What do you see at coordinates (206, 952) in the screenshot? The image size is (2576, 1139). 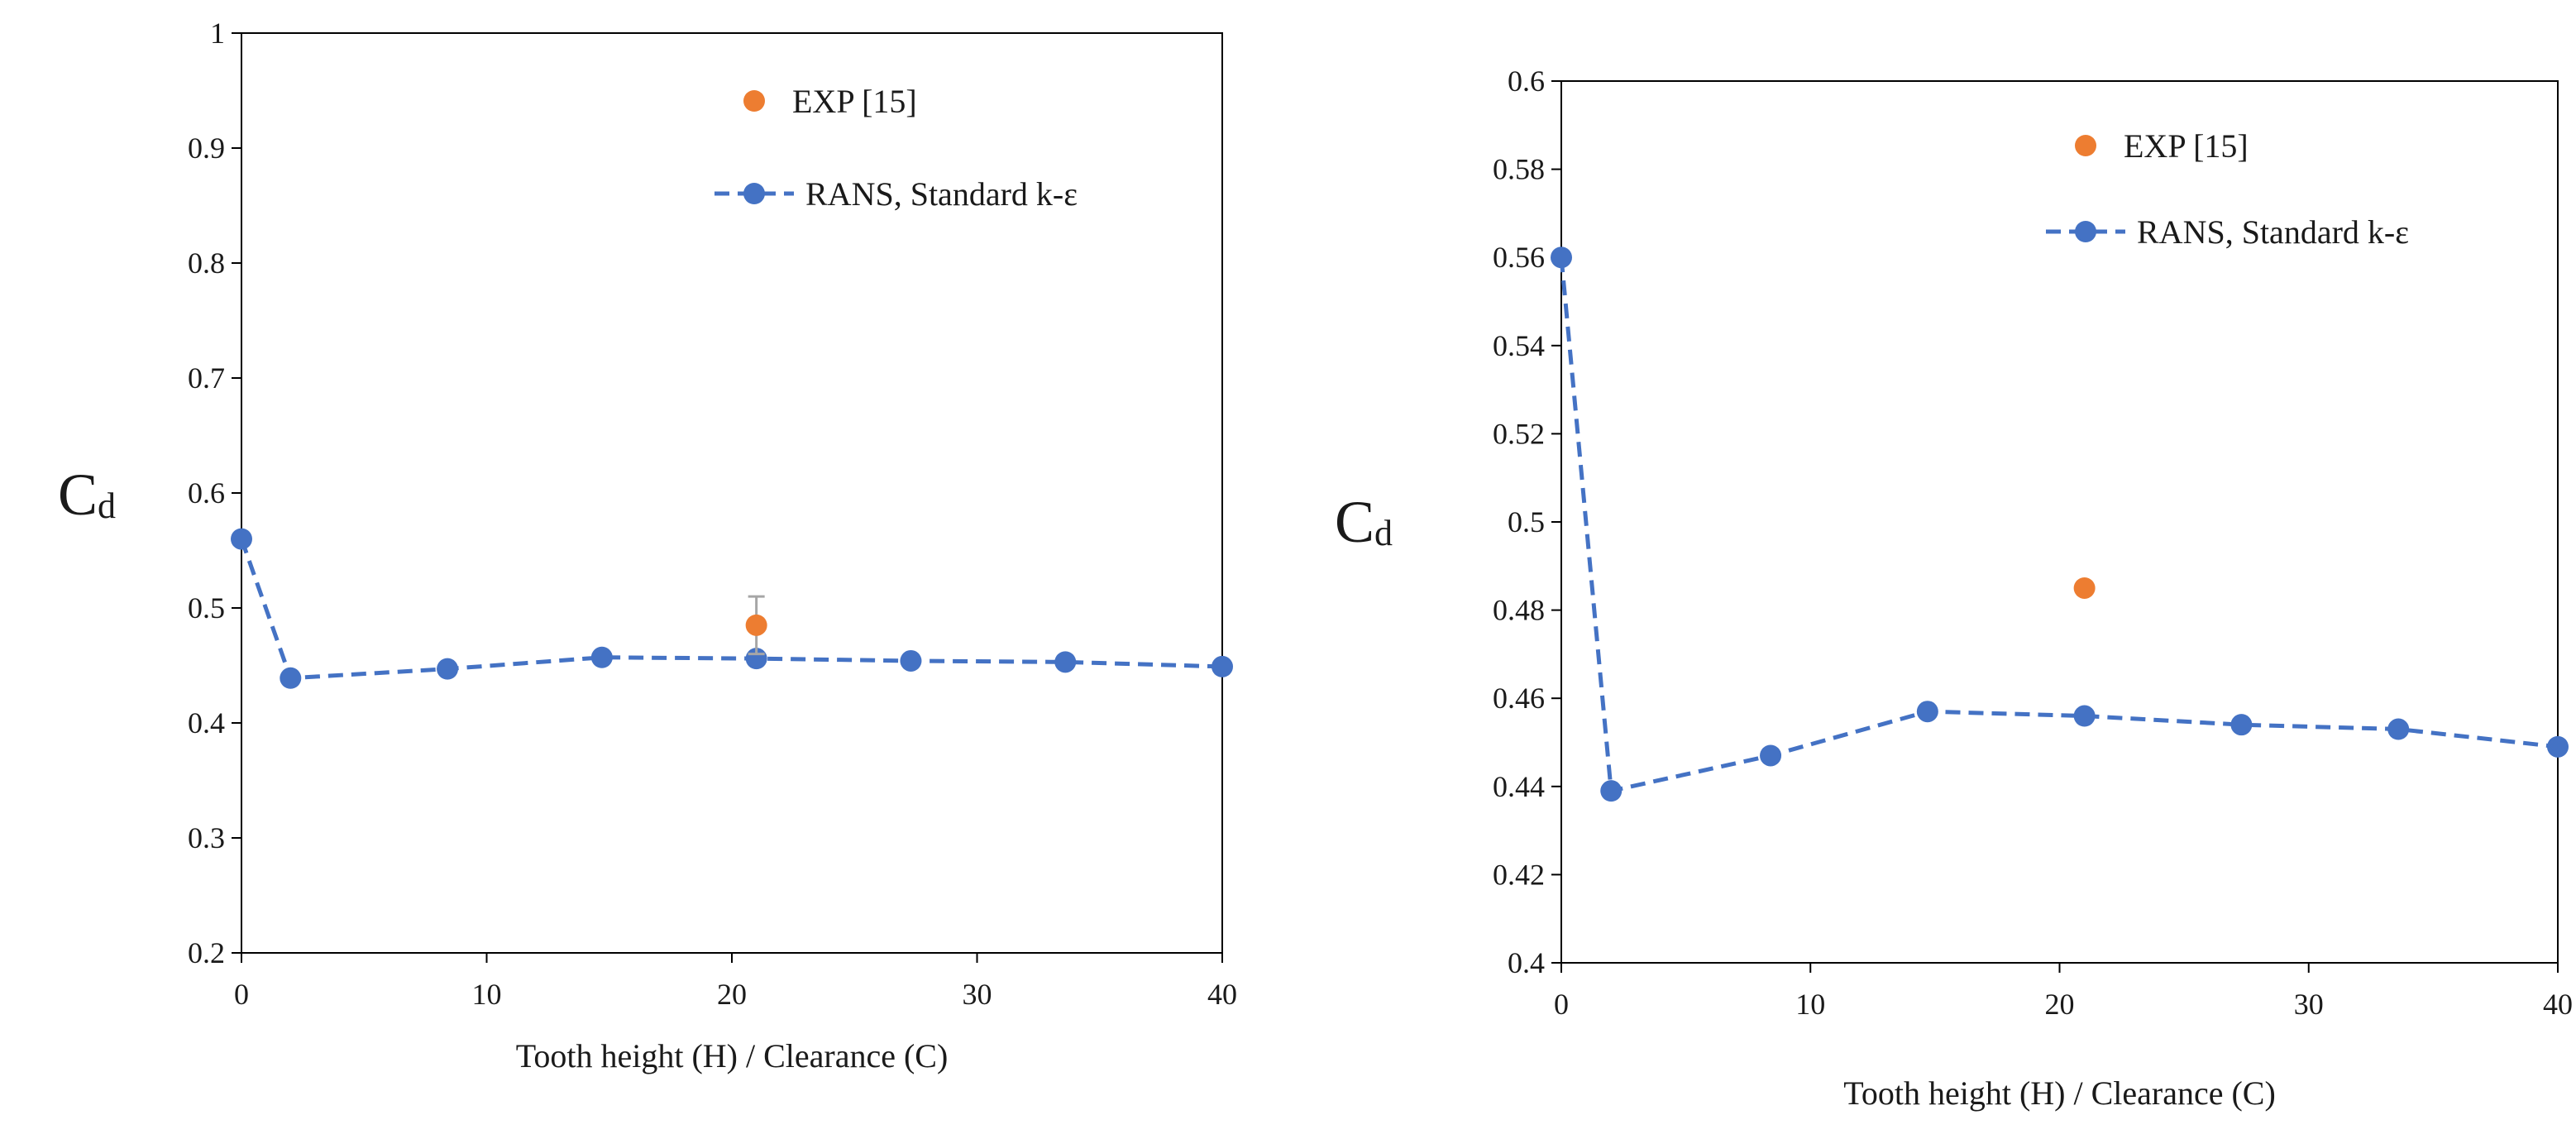 I see `y-tick-label: 0.2` at bounding box center [206, 952].